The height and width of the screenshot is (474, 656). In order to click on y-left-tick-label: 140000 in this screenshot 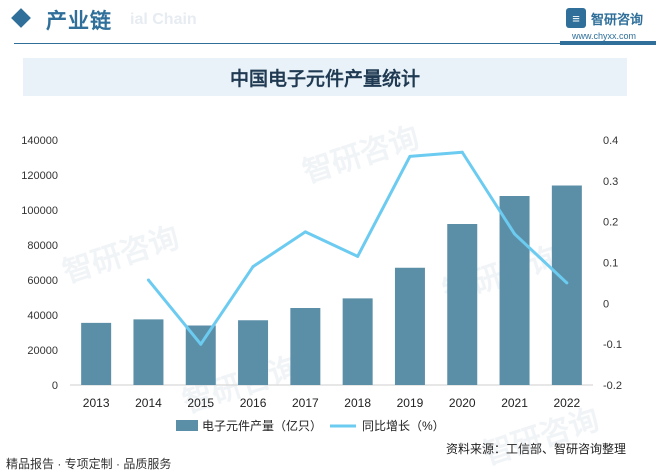, I will do `click(39, 141)`.